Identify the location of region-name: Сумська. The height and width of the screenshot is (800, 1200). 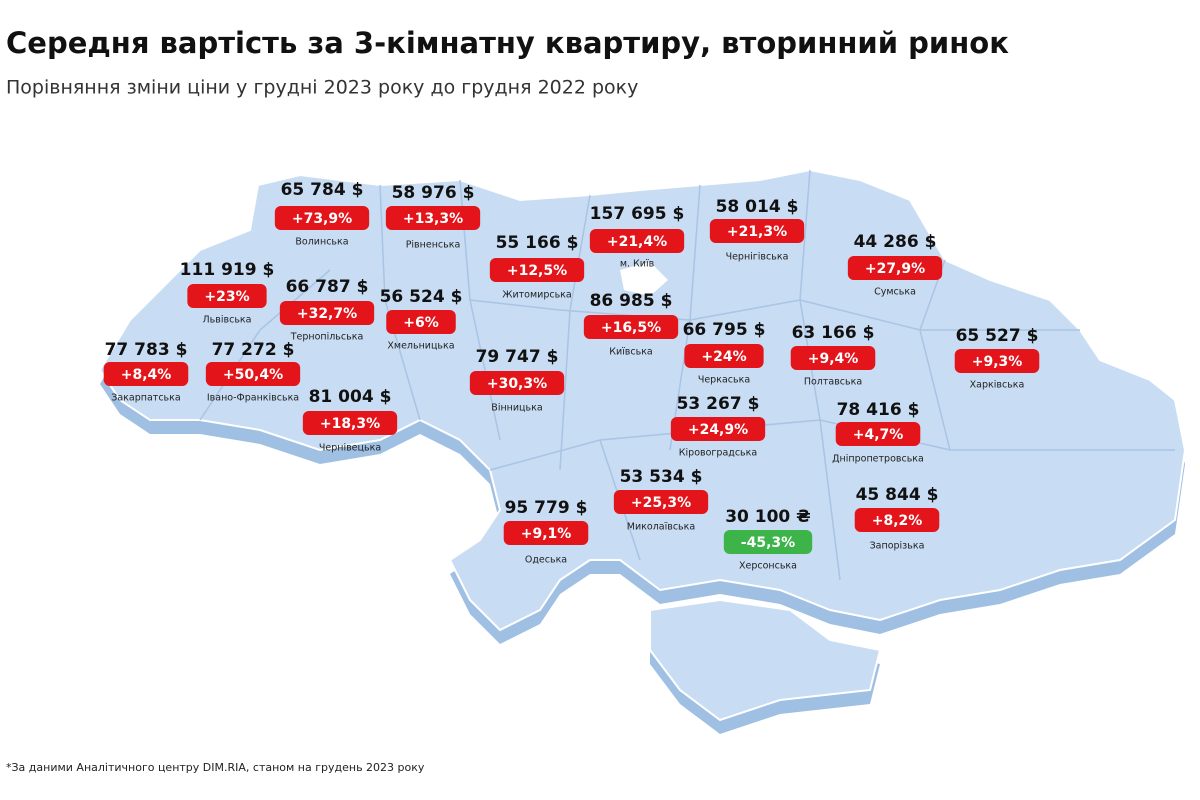
(895, 292).